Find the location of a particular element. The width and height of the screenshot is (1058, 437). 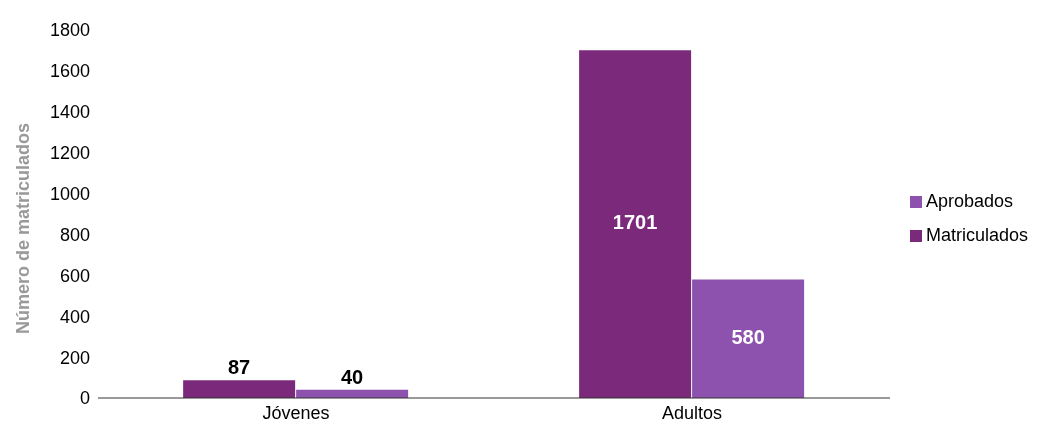

data-label: 580 is located at coordinates (748, 336).